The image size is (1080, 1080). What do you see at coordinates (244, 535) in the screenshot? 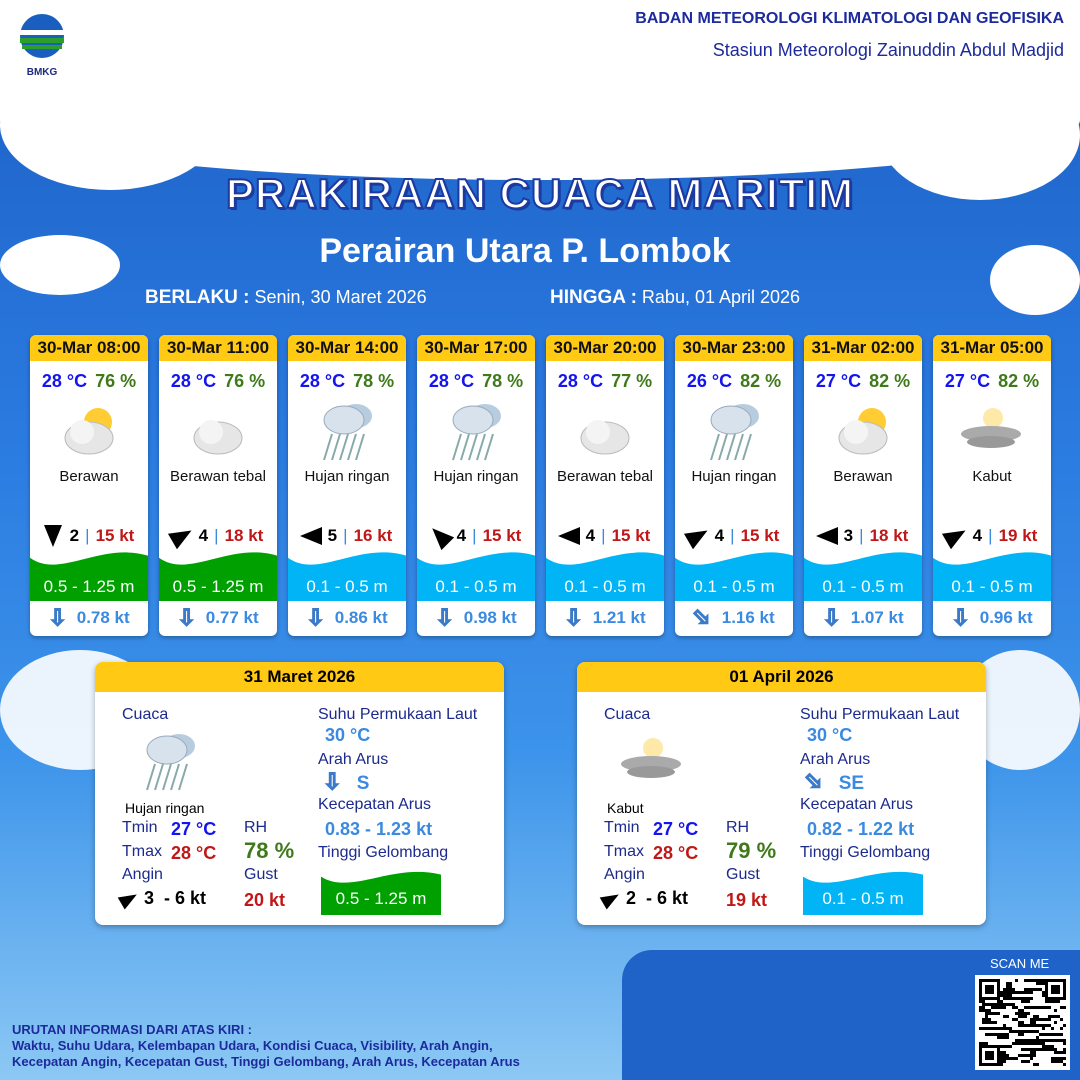
I see `gust-speed: 18 kt` at bounding box center [244, 535].